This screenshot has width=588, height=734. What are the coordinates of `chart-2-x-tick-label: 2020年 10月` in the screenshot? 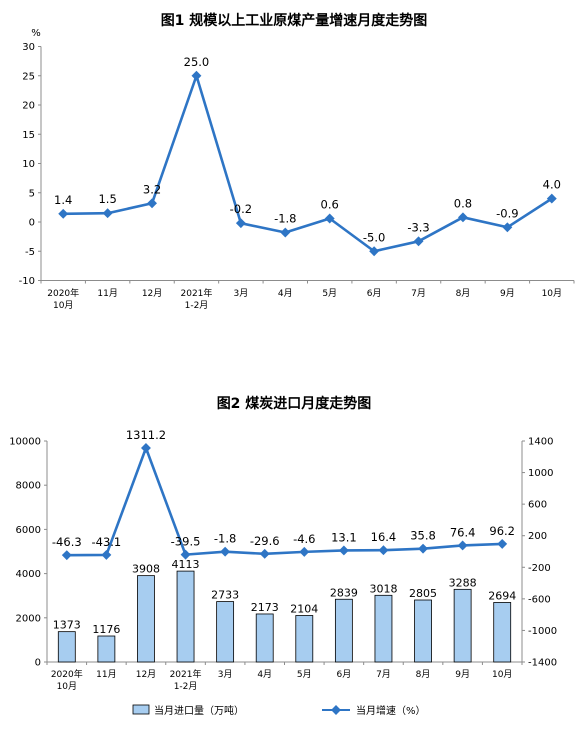 It's located at (67, 680).